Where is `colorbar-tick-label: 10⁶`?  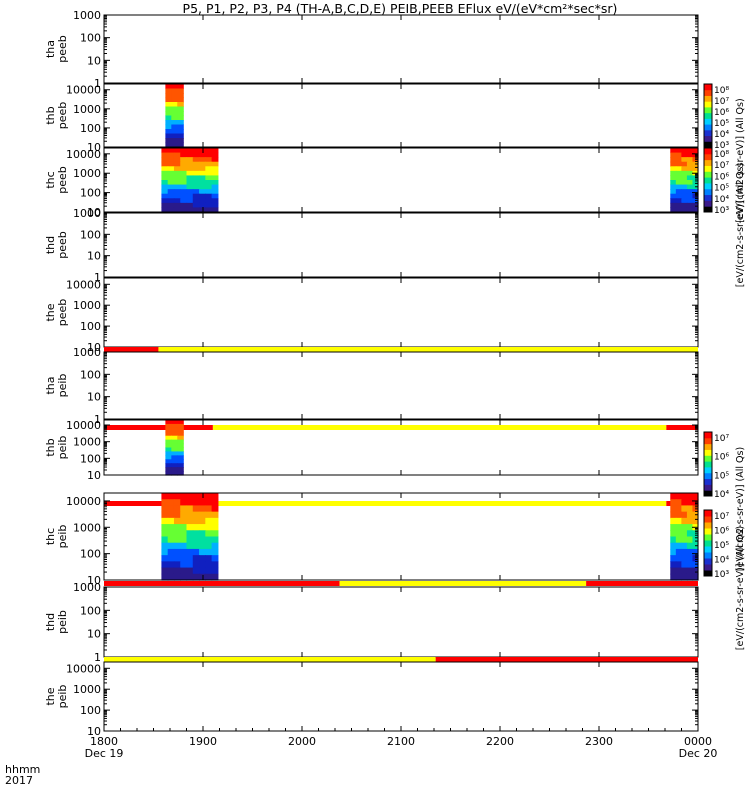
colorbar-tick-label: 10⁶ is located at coordinates (721, 177).